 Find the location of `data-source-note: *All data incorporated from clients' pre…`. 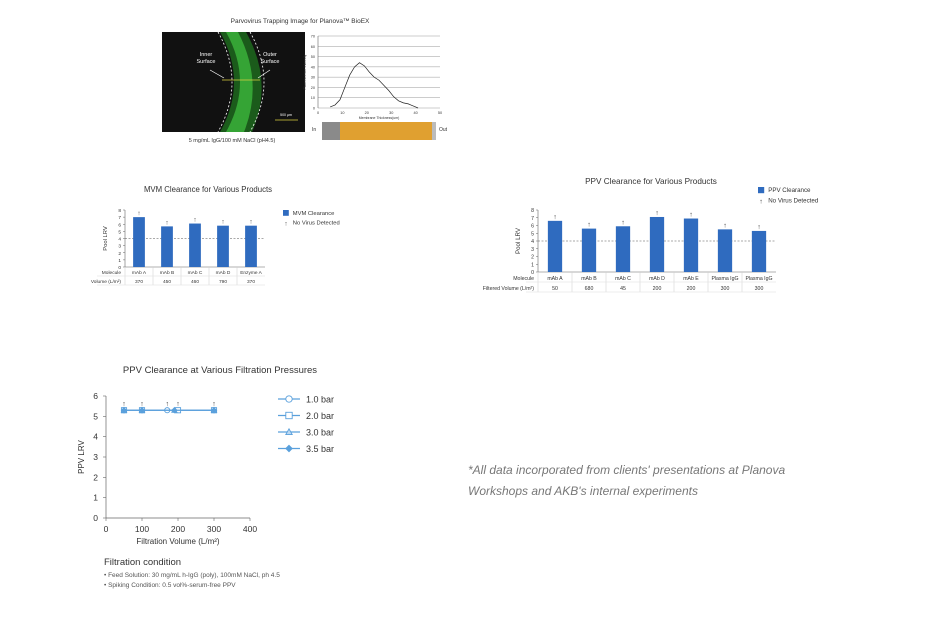

data-source-note: *All data incorporated from clients' pre… is located at coordinates (658, 481).